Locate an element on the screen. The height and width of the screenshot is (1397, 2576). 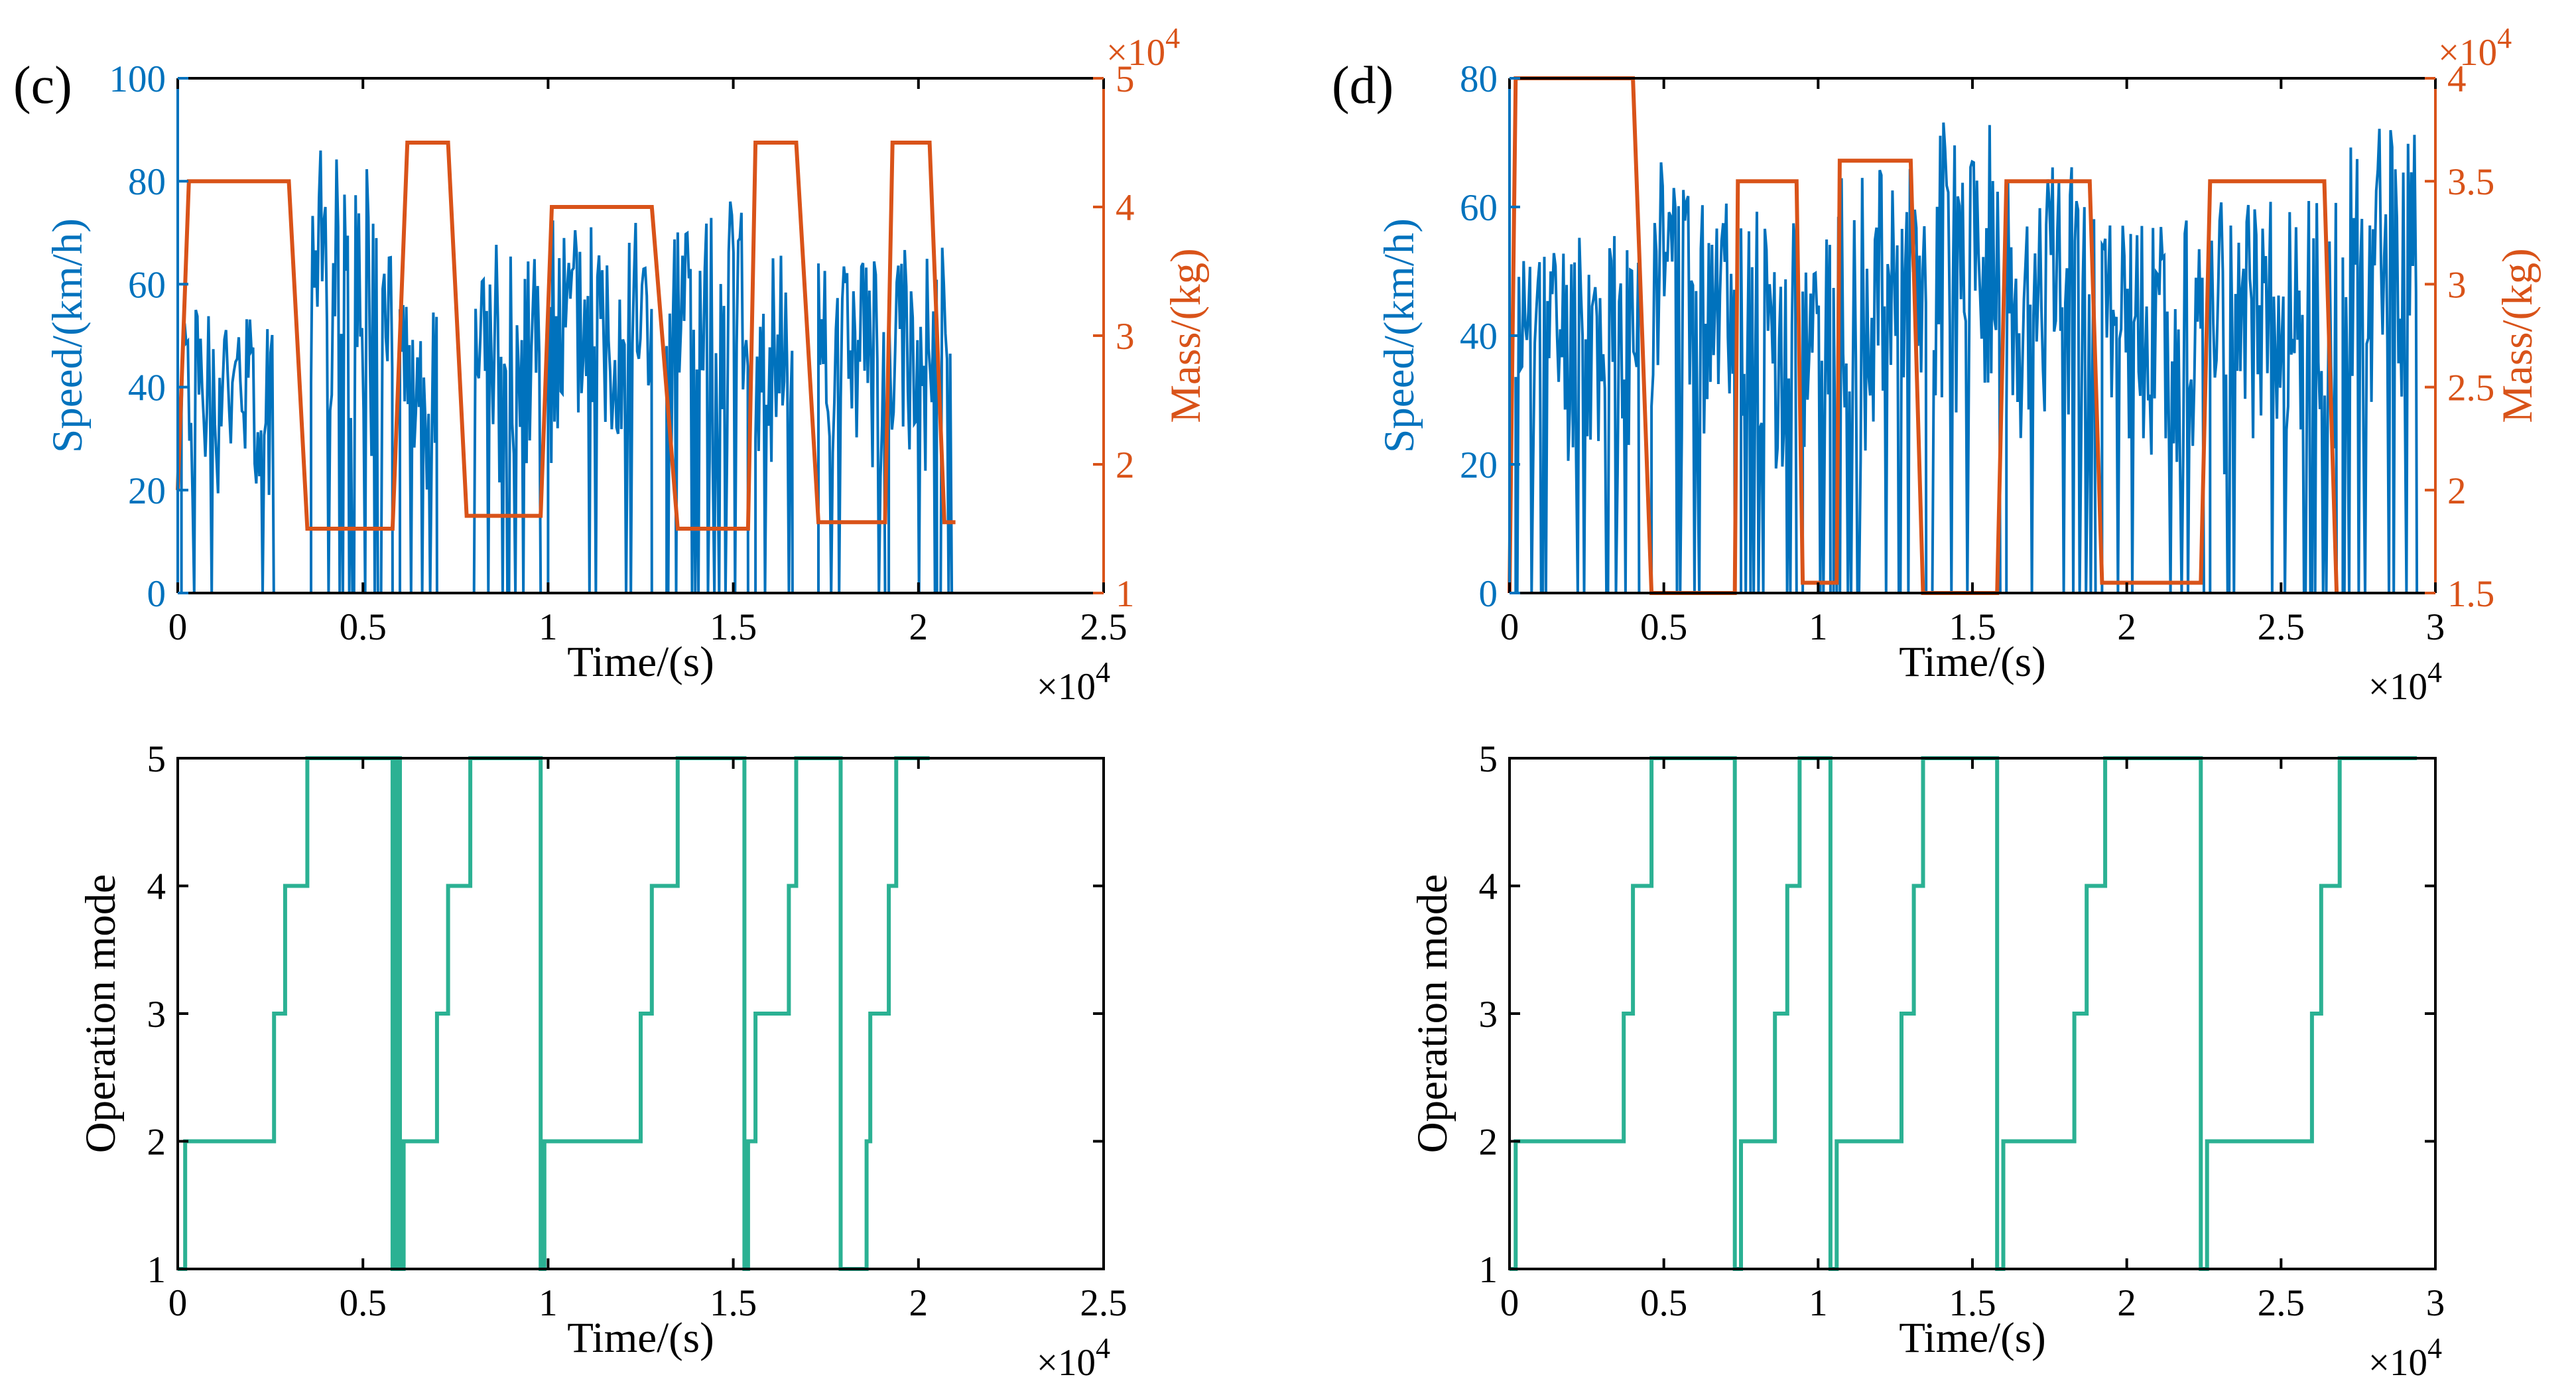
x-tick-label-d: 2.5 is located at coordinates (2282, 627).